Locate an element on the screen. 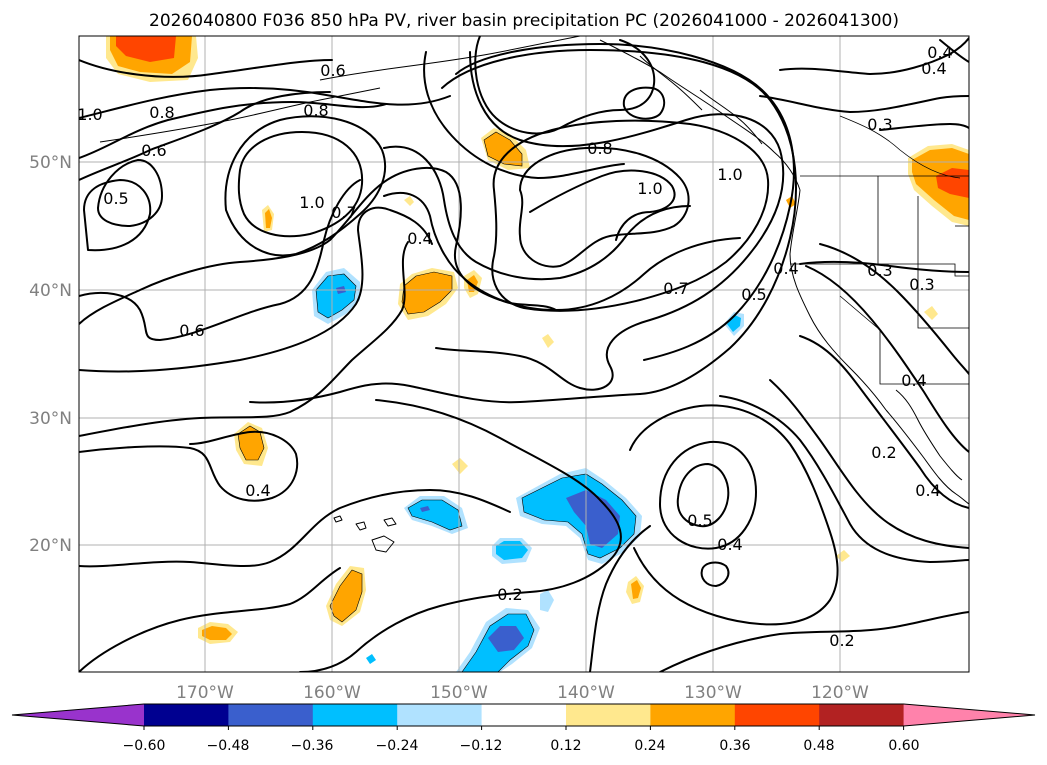 The image size is (1047, 765). colorbar-tick-label: 0.60 is located at coordinates (903, 746).